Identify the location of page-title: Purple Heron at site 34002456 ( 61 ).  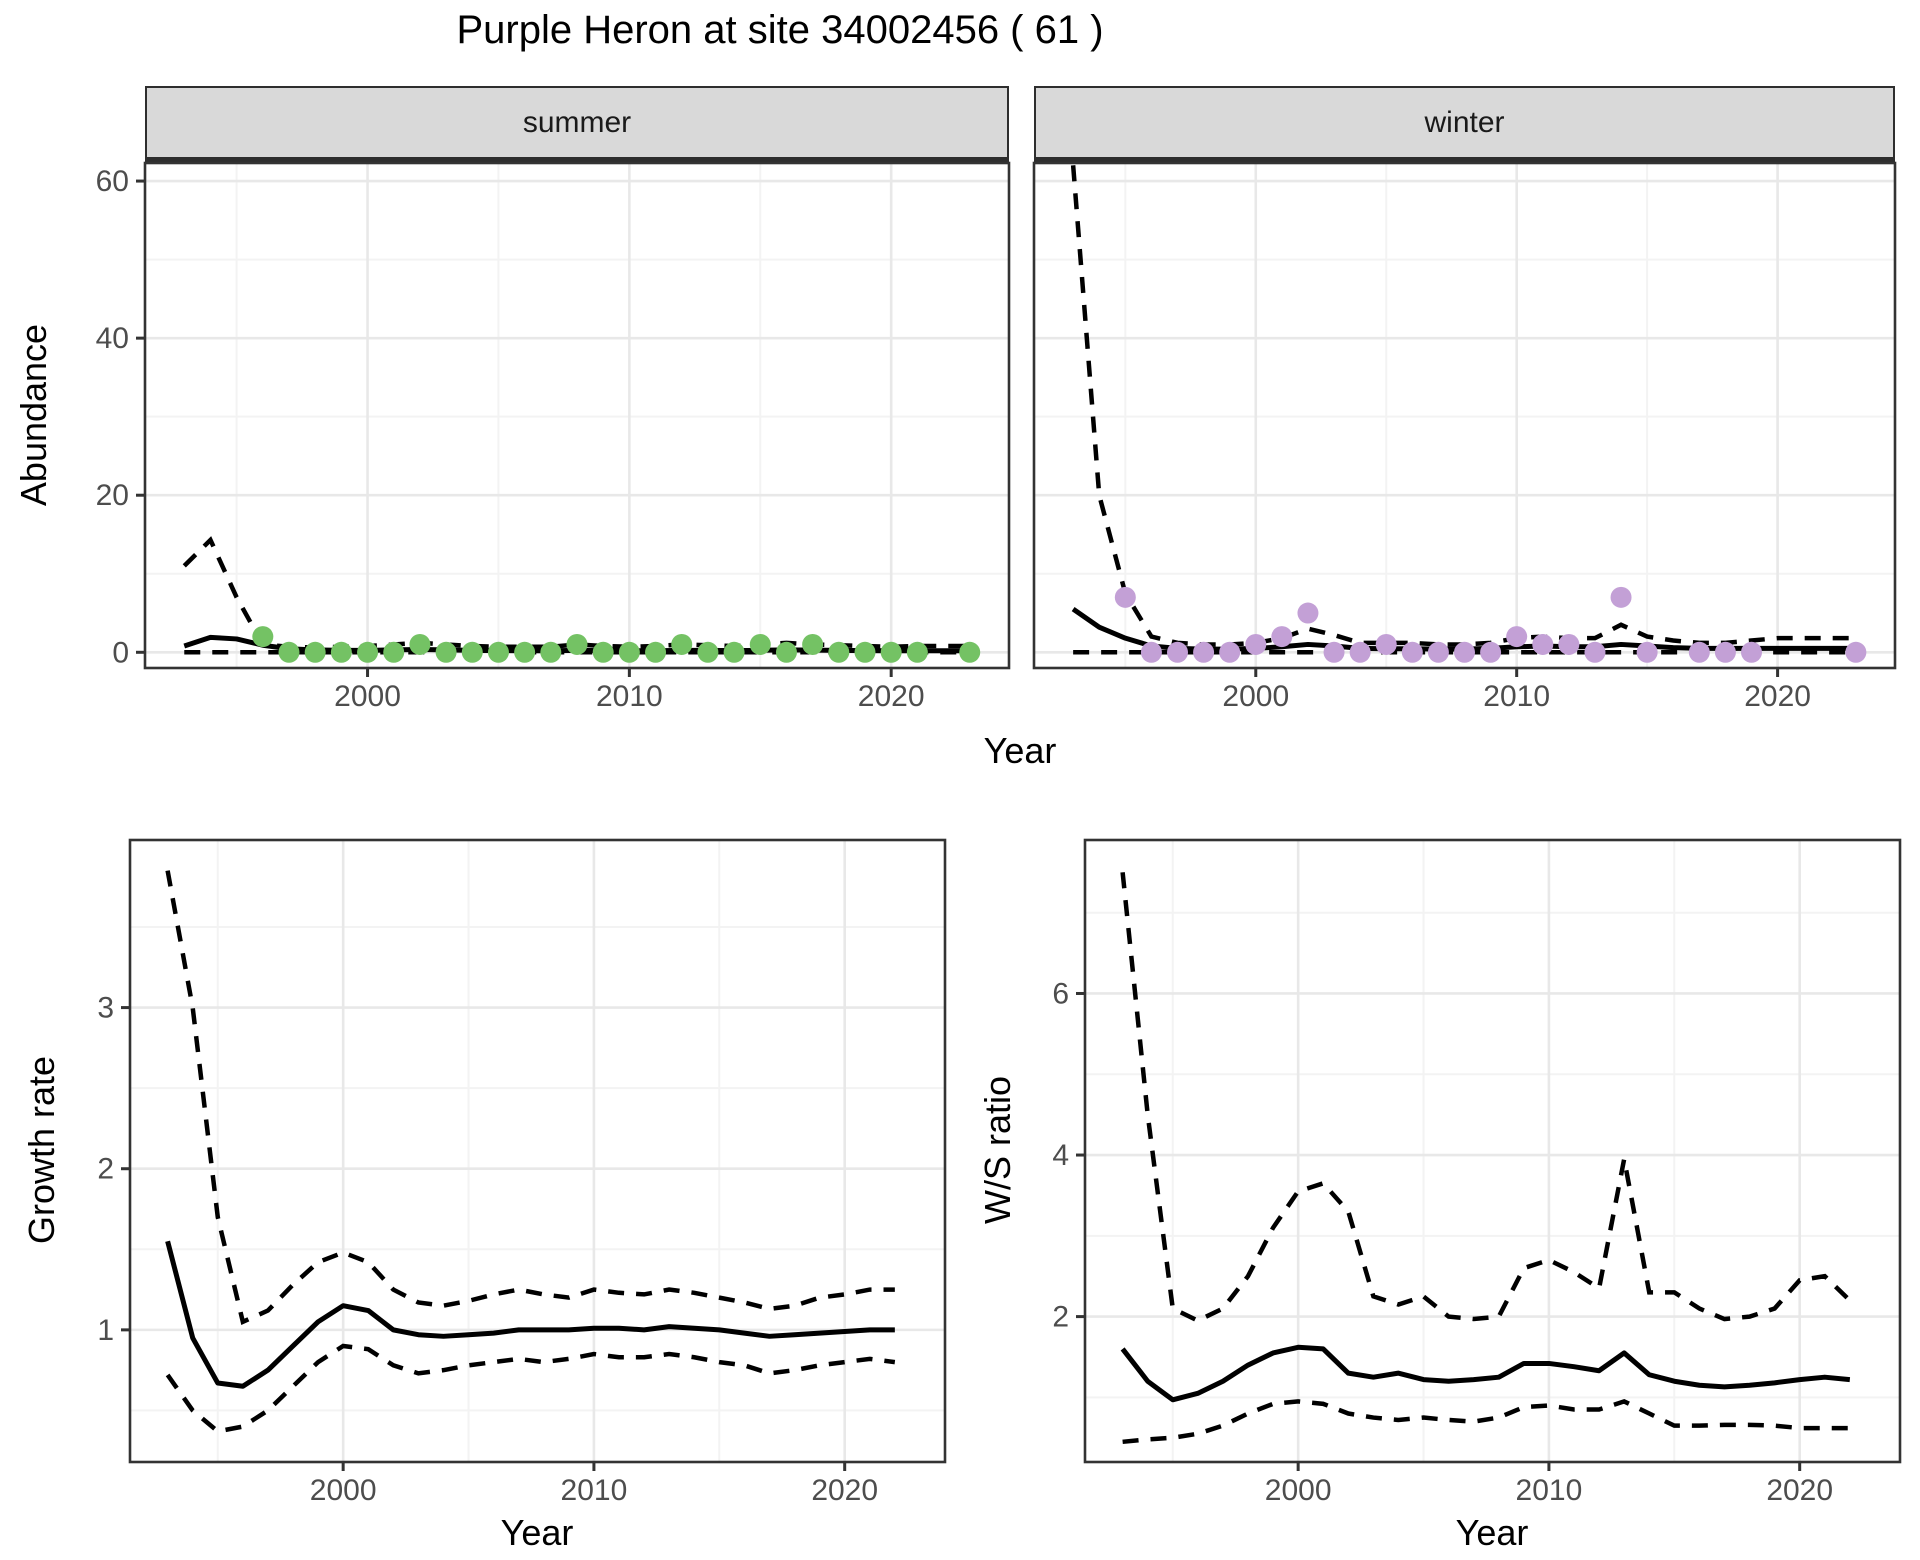
(780, 30).